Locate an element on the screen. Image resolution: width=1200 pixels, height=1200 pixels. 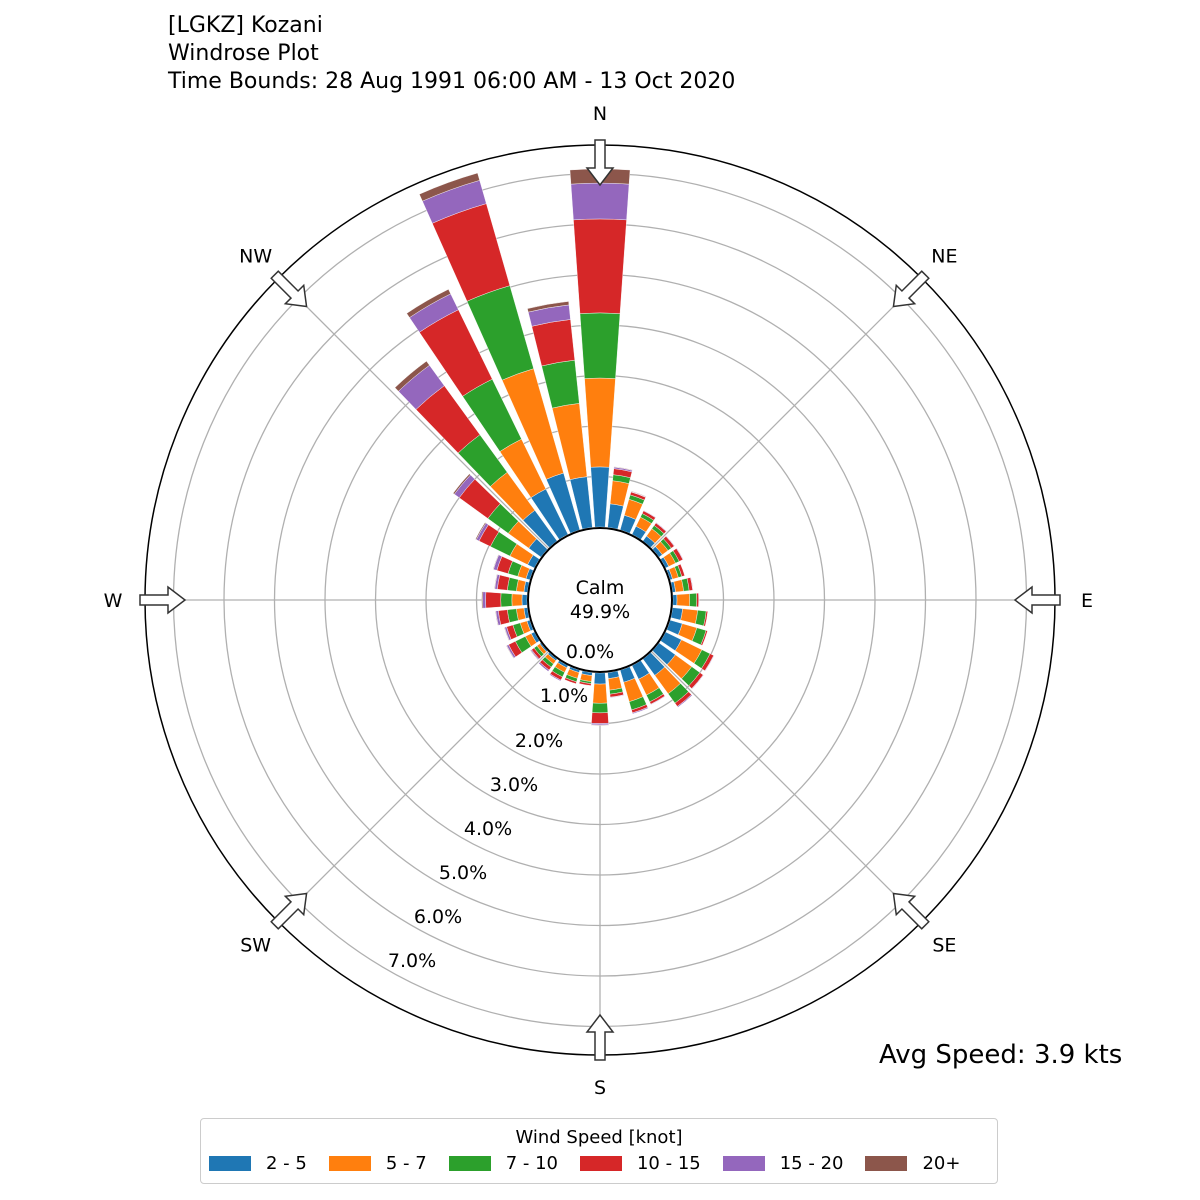
radial-tick-label: 1.0% is located at coordinates (564, 696).